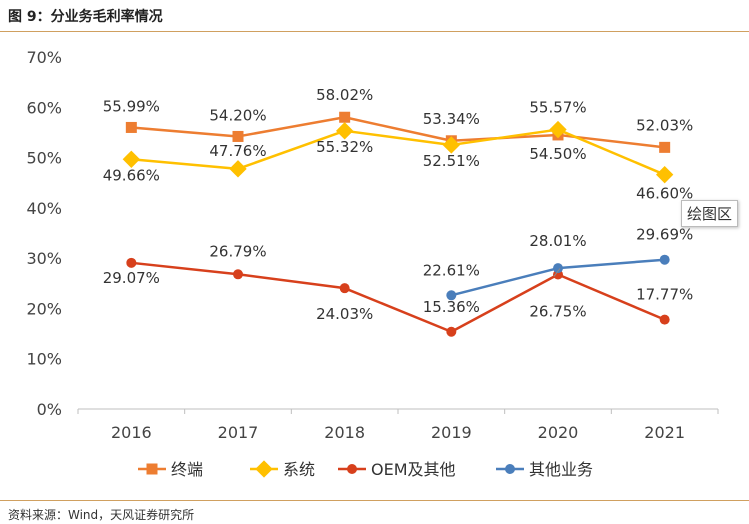  Describe the element at coordinates (451, 307) in the screenshot. I see `data-label-oem: 15.36%` at that location.